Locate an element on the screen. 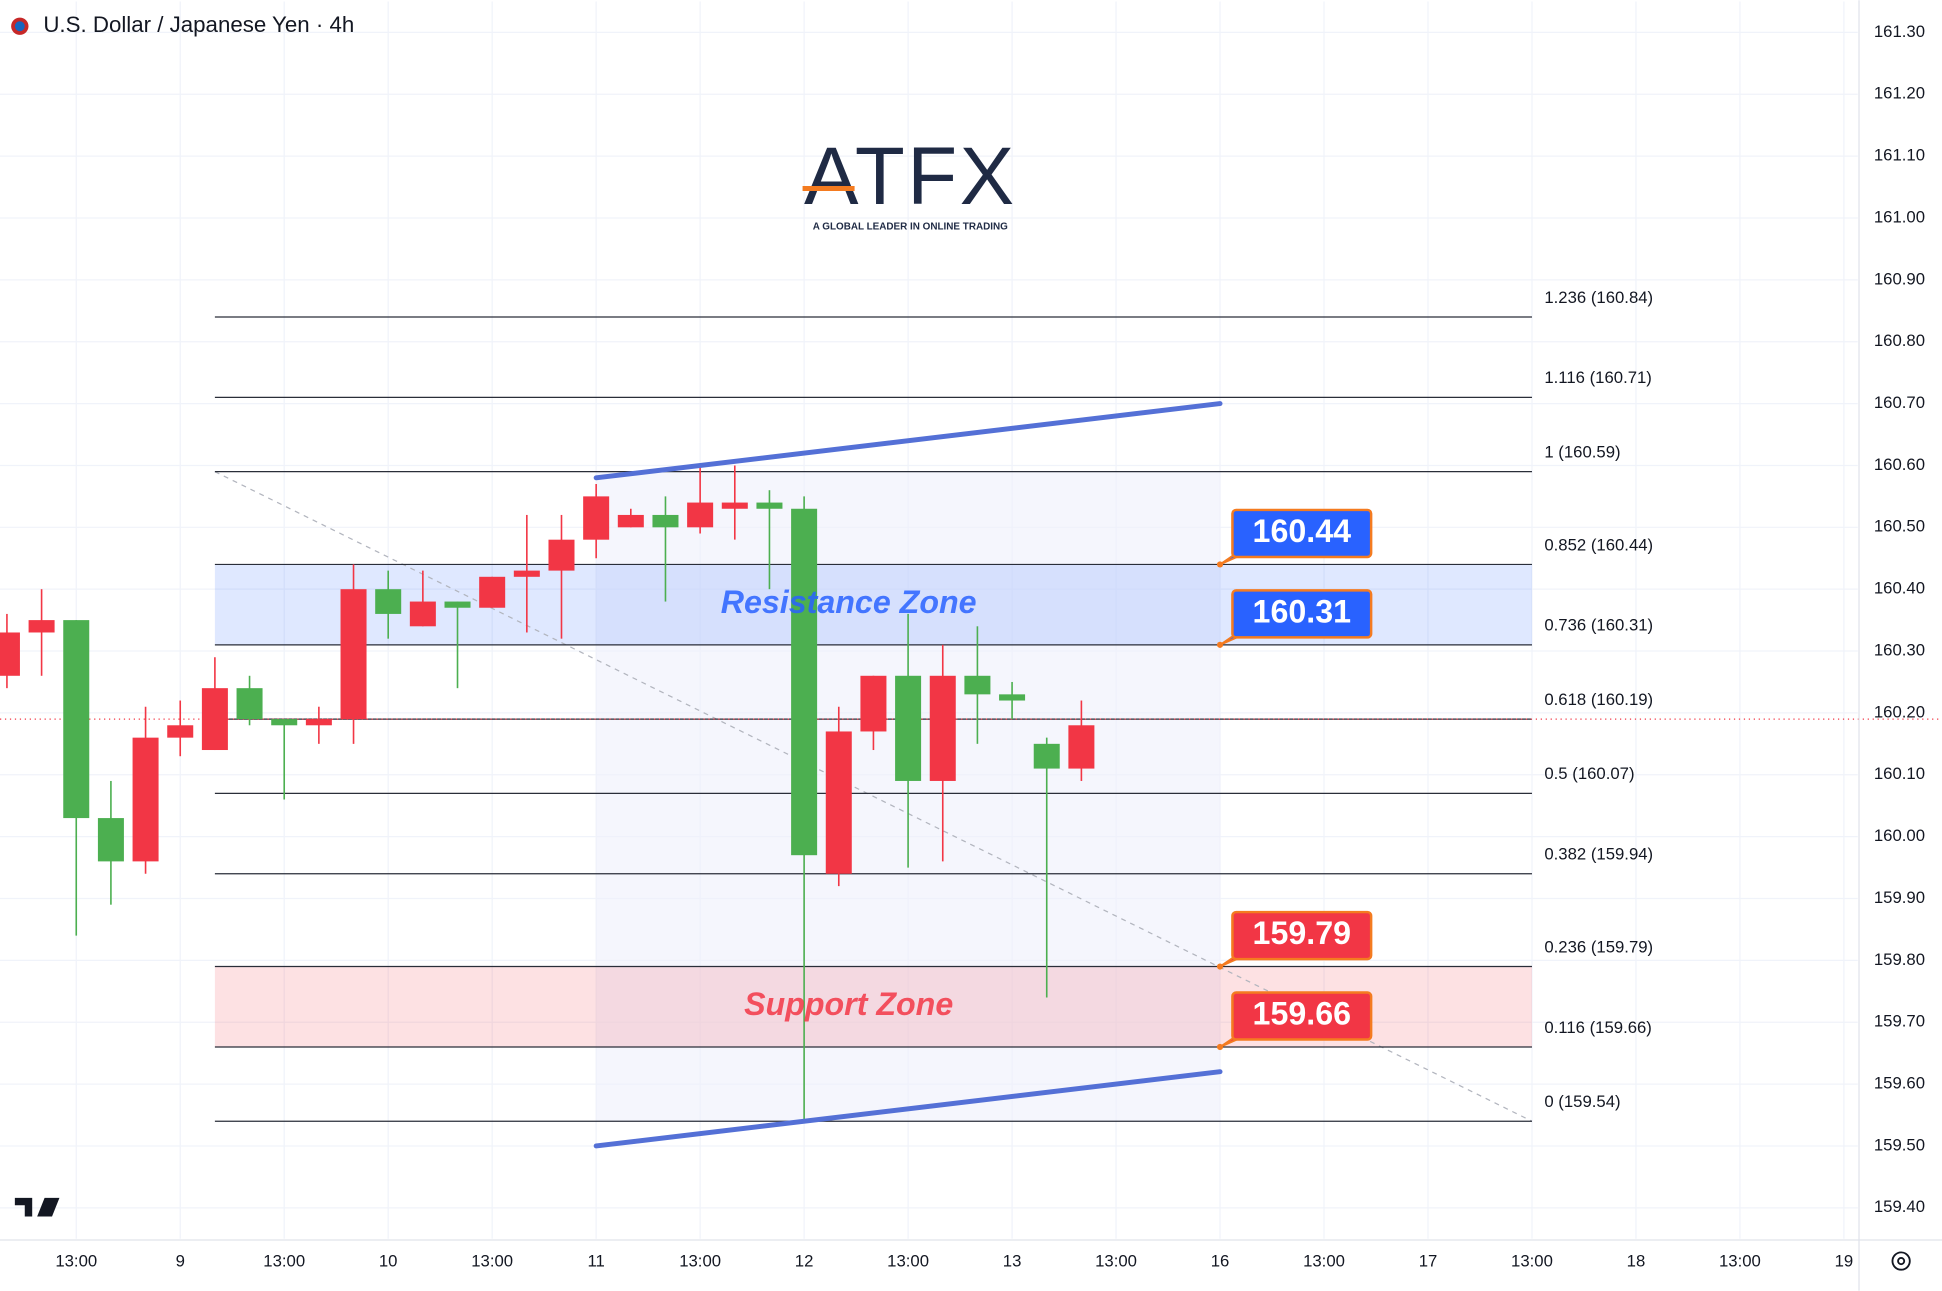  callout-label: 159.79 is located at coordinates (1302, 933).